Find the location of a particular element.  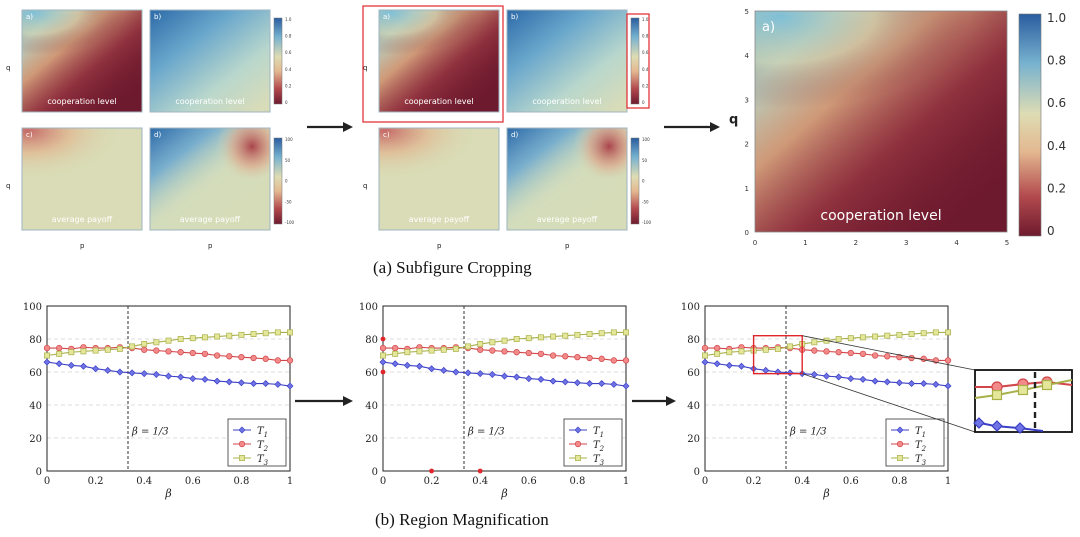

heatmap-overlay-label: cooperation level is located at coordinates (81, 101).